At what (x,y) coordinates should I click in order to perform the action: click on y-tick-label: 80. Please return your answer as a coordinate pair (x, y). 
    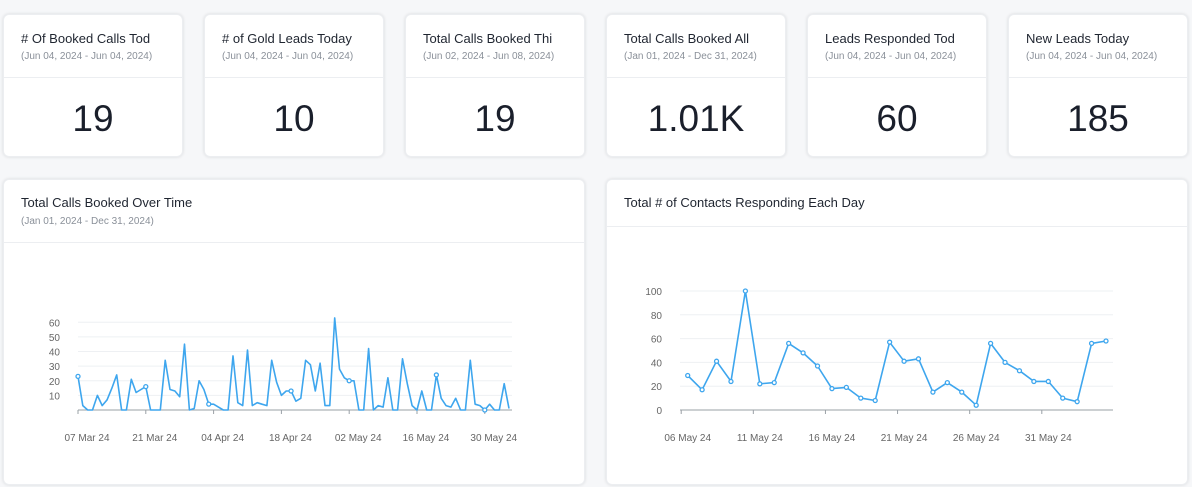
    Looking at the image, I should click on (657, 316).